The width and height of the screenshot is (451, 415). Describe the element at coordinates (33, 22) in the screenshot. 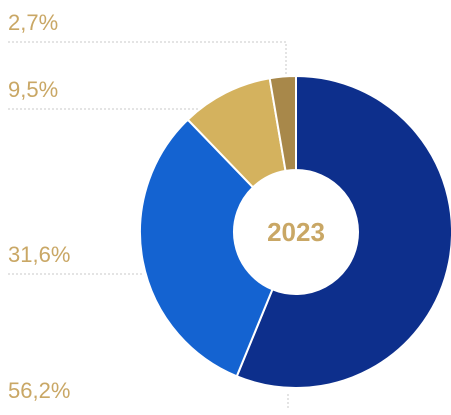

I see `percentage-label-3: 2,7%` at that location.